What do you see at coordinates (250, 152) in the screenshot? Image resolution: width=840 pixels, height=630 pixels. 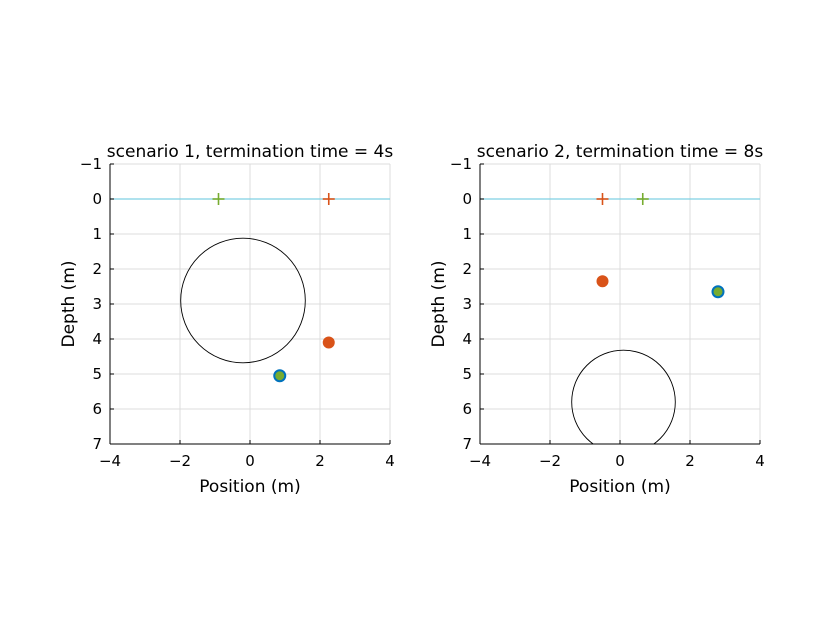 I see `chart-title: scenario 1, termination time = 4s` at bounding box center [250, 152].